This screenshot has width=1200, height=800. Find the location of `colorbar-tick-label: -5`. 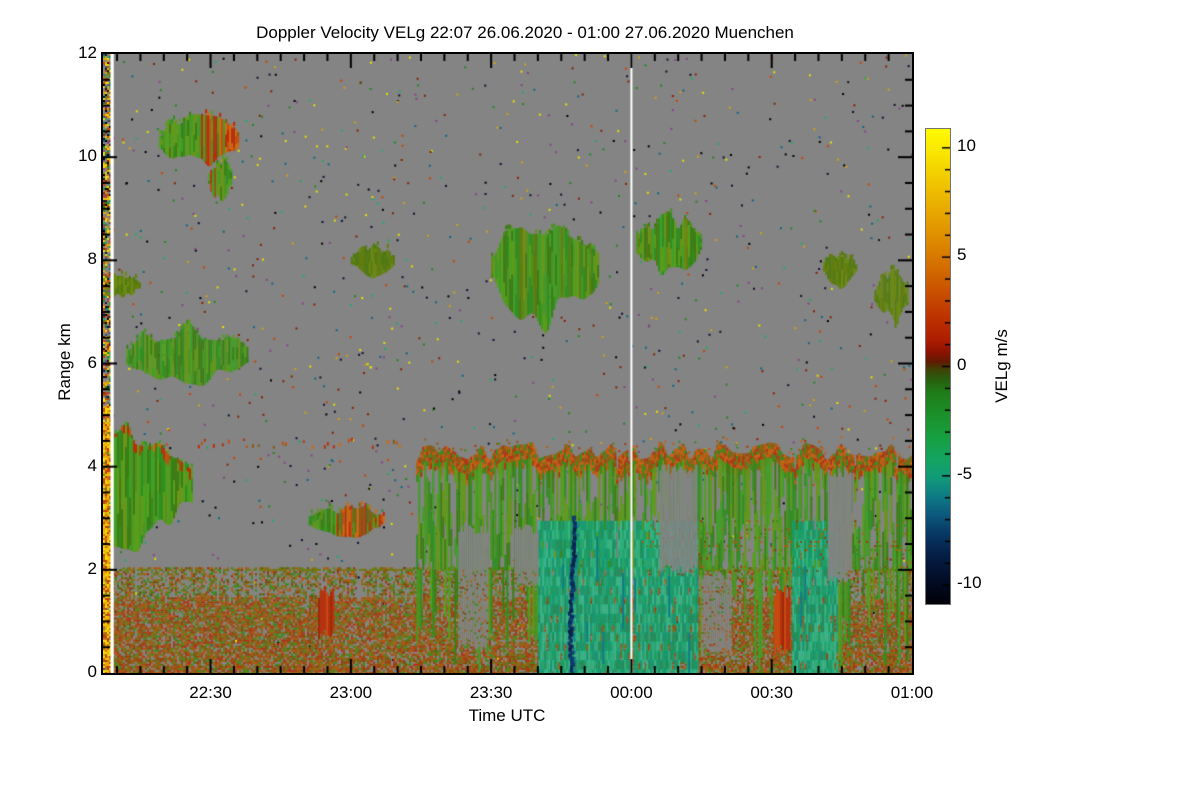

colorbar-tick-label: -5 is located at coordinates (965, 473).